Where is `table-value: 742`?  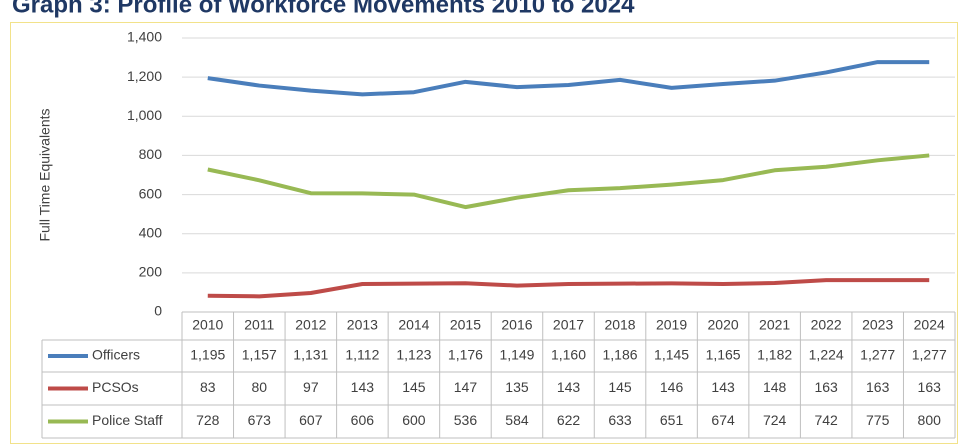 table-value: 742 is located at coordinates (826, 420).